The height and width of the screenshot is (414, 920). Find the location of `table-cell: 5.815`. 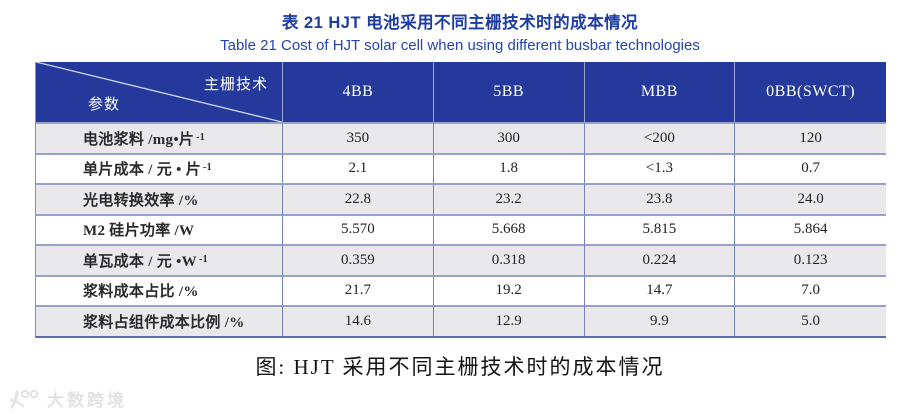

table-cell: 5.815 is located at coordinates (660, 228).